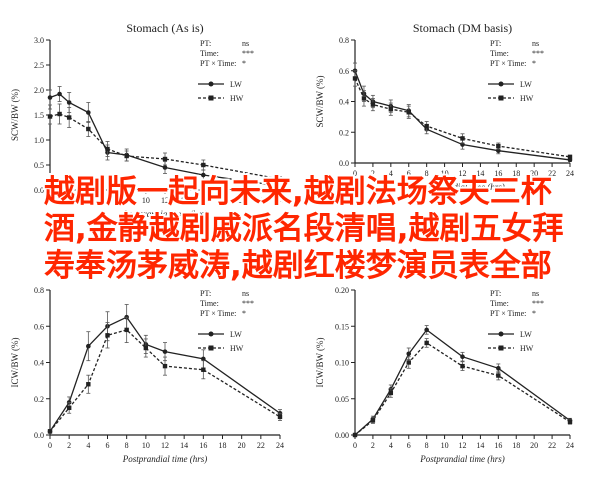 This screenshot has width=600, height=483. What do you see at coordinates (39, 165) in the screenshot?
I see `y-tick-label: 0.5` at bounding box center [39, 165].